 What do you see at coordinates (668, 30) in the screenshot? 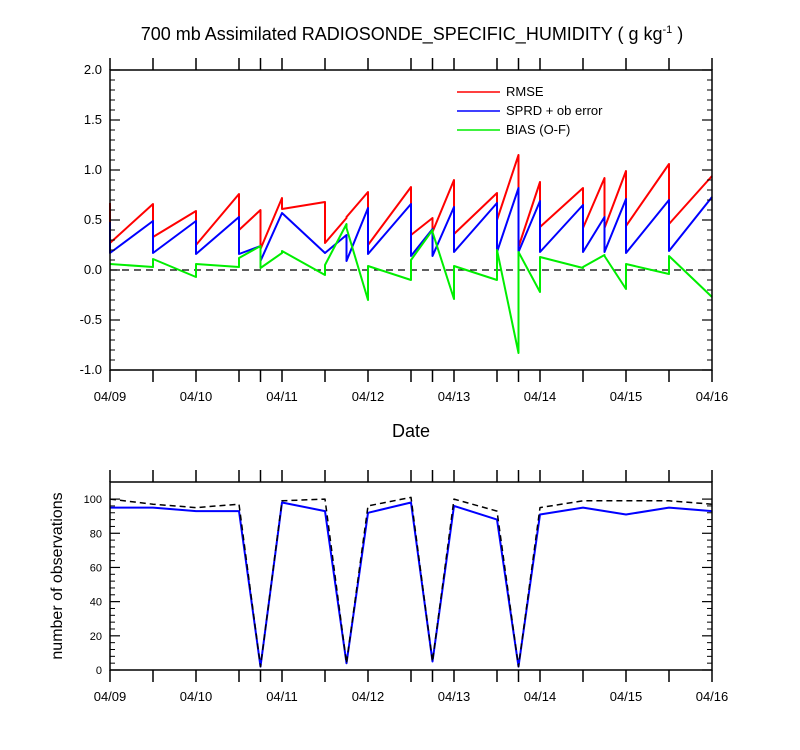
I see `title-superscript: -1` at bounding box center [668, 30].